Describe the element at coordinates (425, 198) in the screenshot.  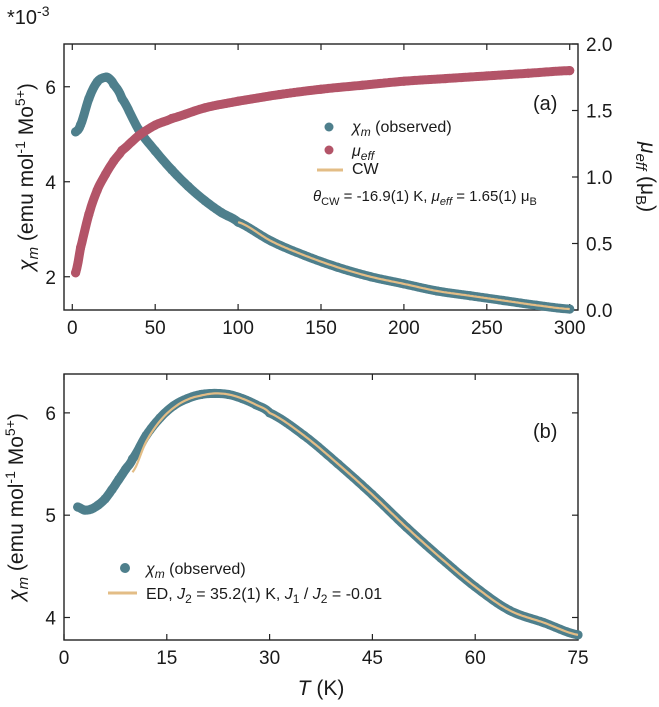
I see `panel-a-fit-annotation: θCW = -16.9(1) K, μeff = 1.65(1) μB` at that location.